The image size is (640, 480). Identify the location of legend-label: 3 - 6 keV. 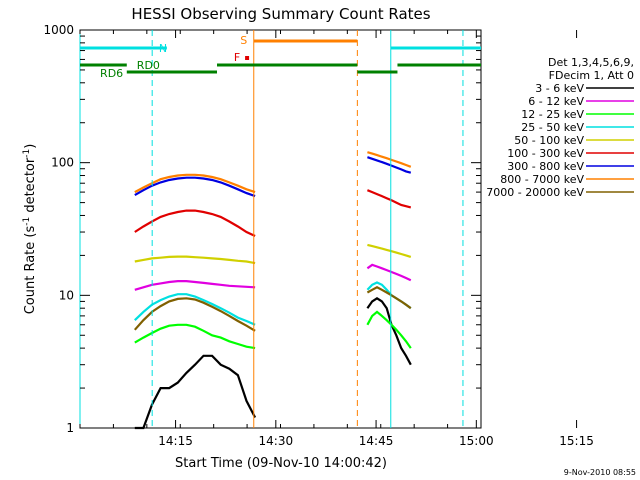
(559, 88).